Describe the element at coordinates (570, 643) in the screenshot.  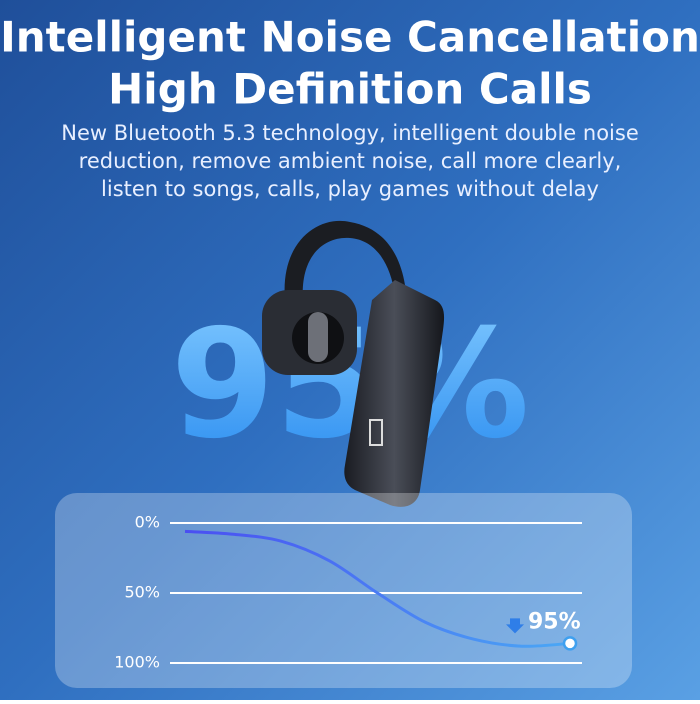
I see `end-point` at that location.